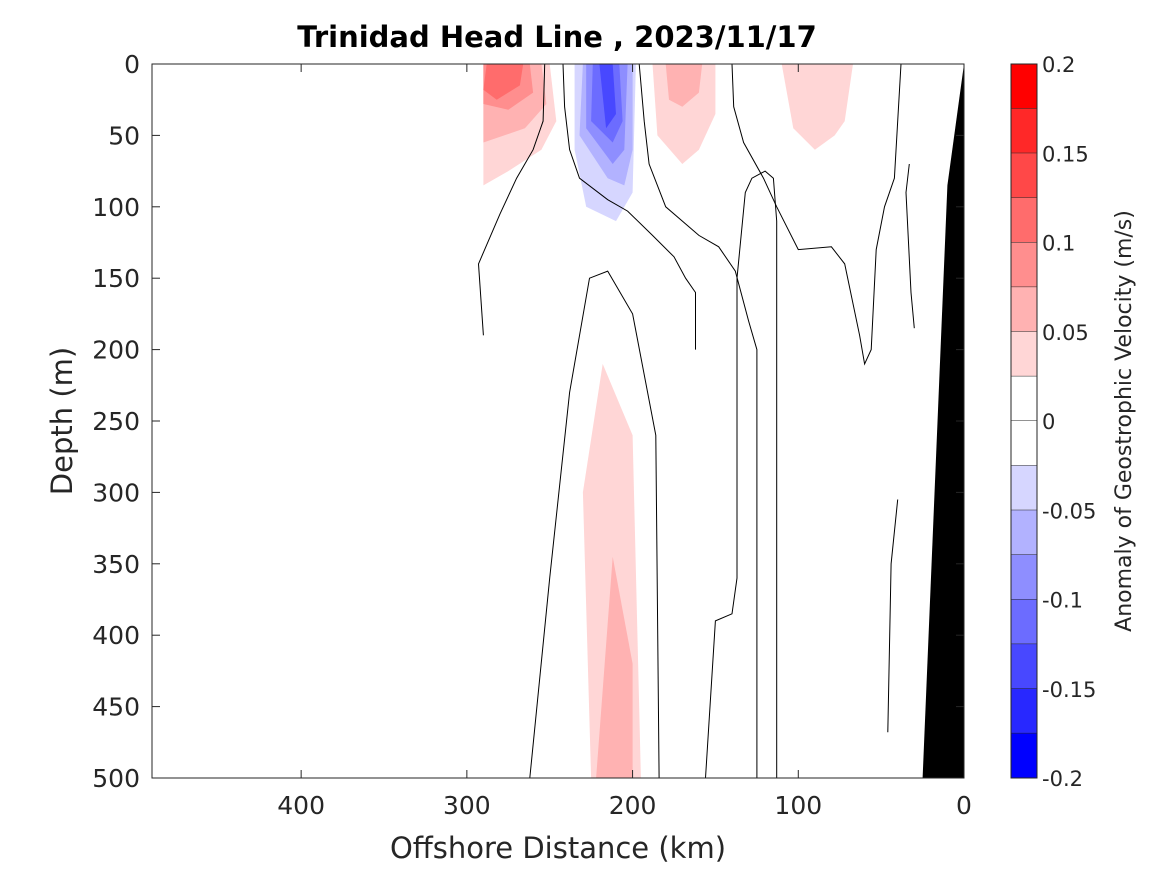 The width and height of the screenshot is (1167, 875). I want to click on colorbar-frame, so click(1024, 421).